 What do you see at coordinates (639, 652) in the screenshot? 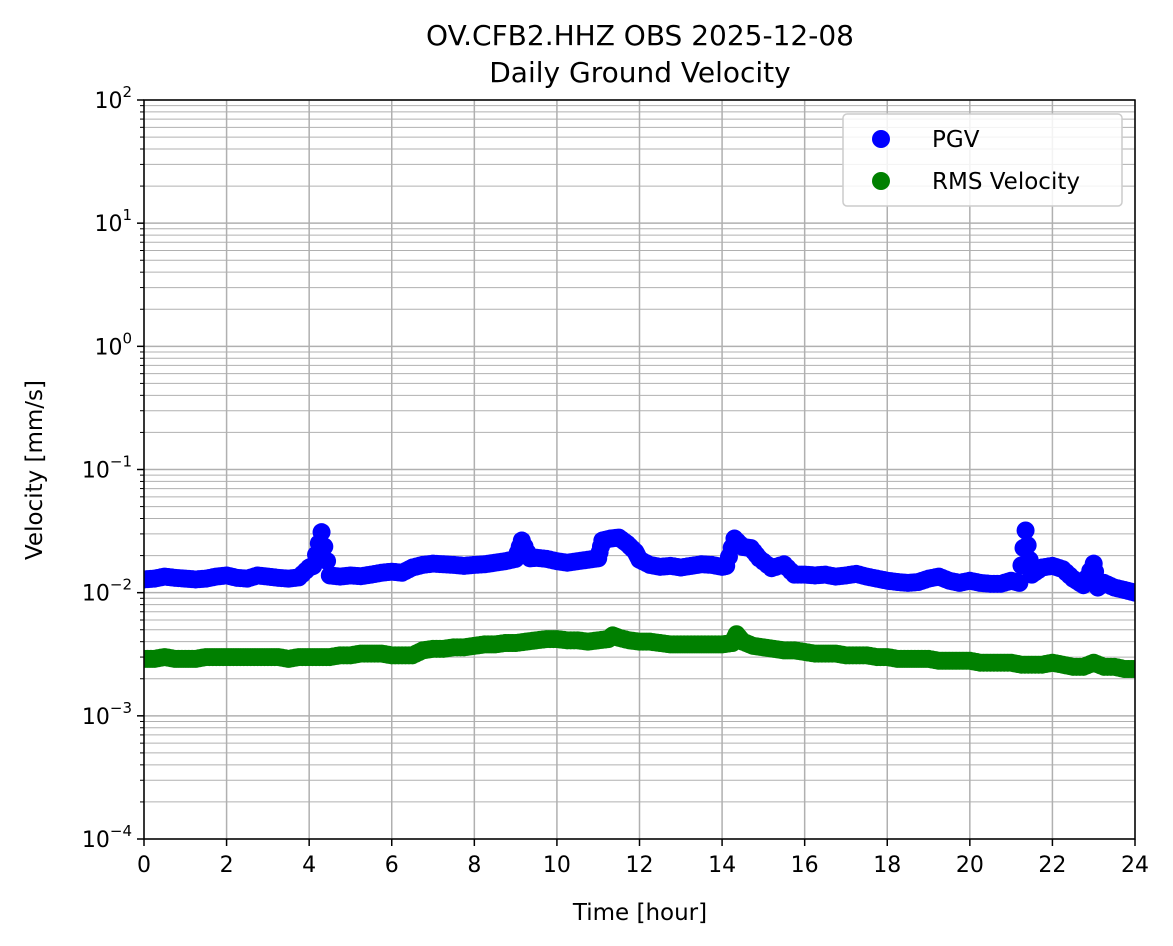
I see `rms-series` at bounding box center [639, 652].